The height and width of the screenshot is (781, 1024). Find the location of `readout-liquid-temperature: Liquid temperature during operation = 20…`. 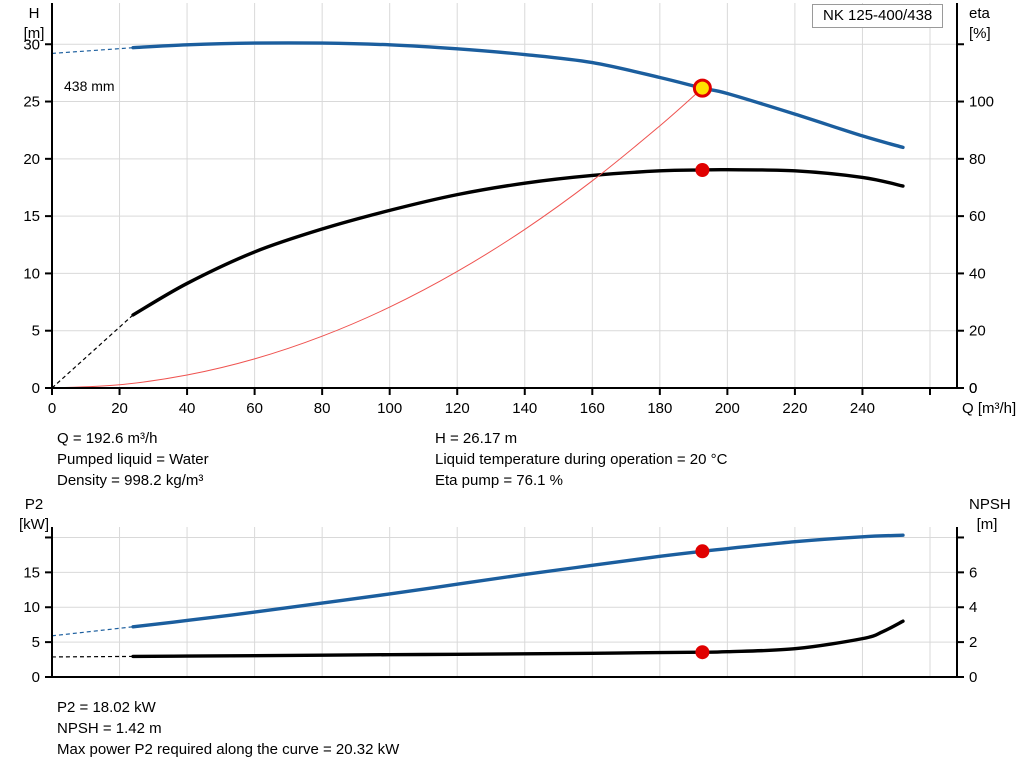

readout-liquid-temperature: Liquid temperature during operation = 20… is located at coordinates (581, 459).